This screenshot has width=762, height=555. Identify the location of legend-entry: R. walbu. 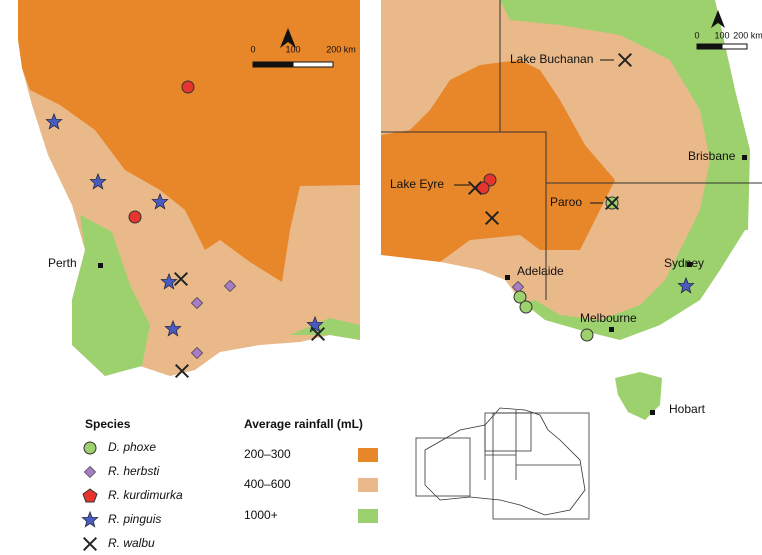
(131, 543).